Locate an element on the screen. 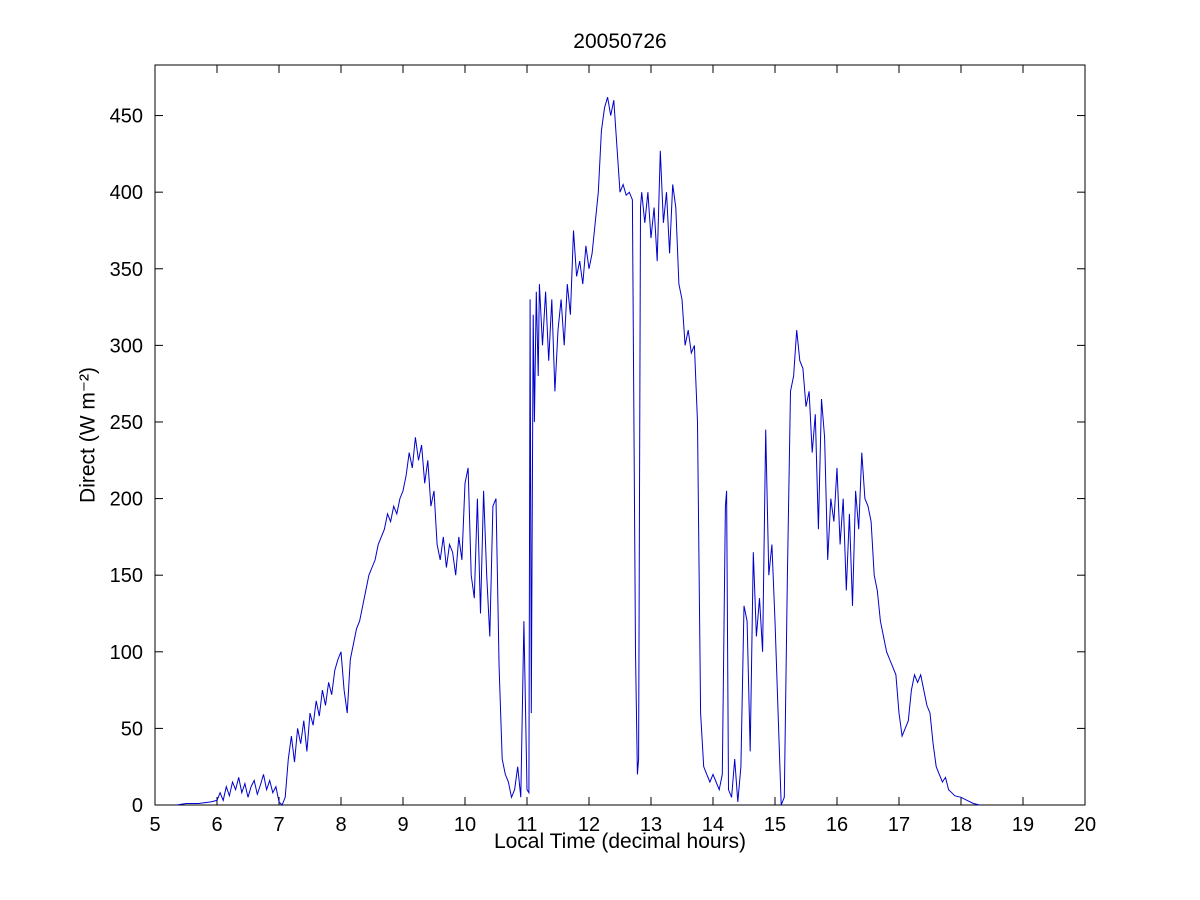 The image size is (1200, 900). y-tick-label: 50 is located at coordinates (132, 729).